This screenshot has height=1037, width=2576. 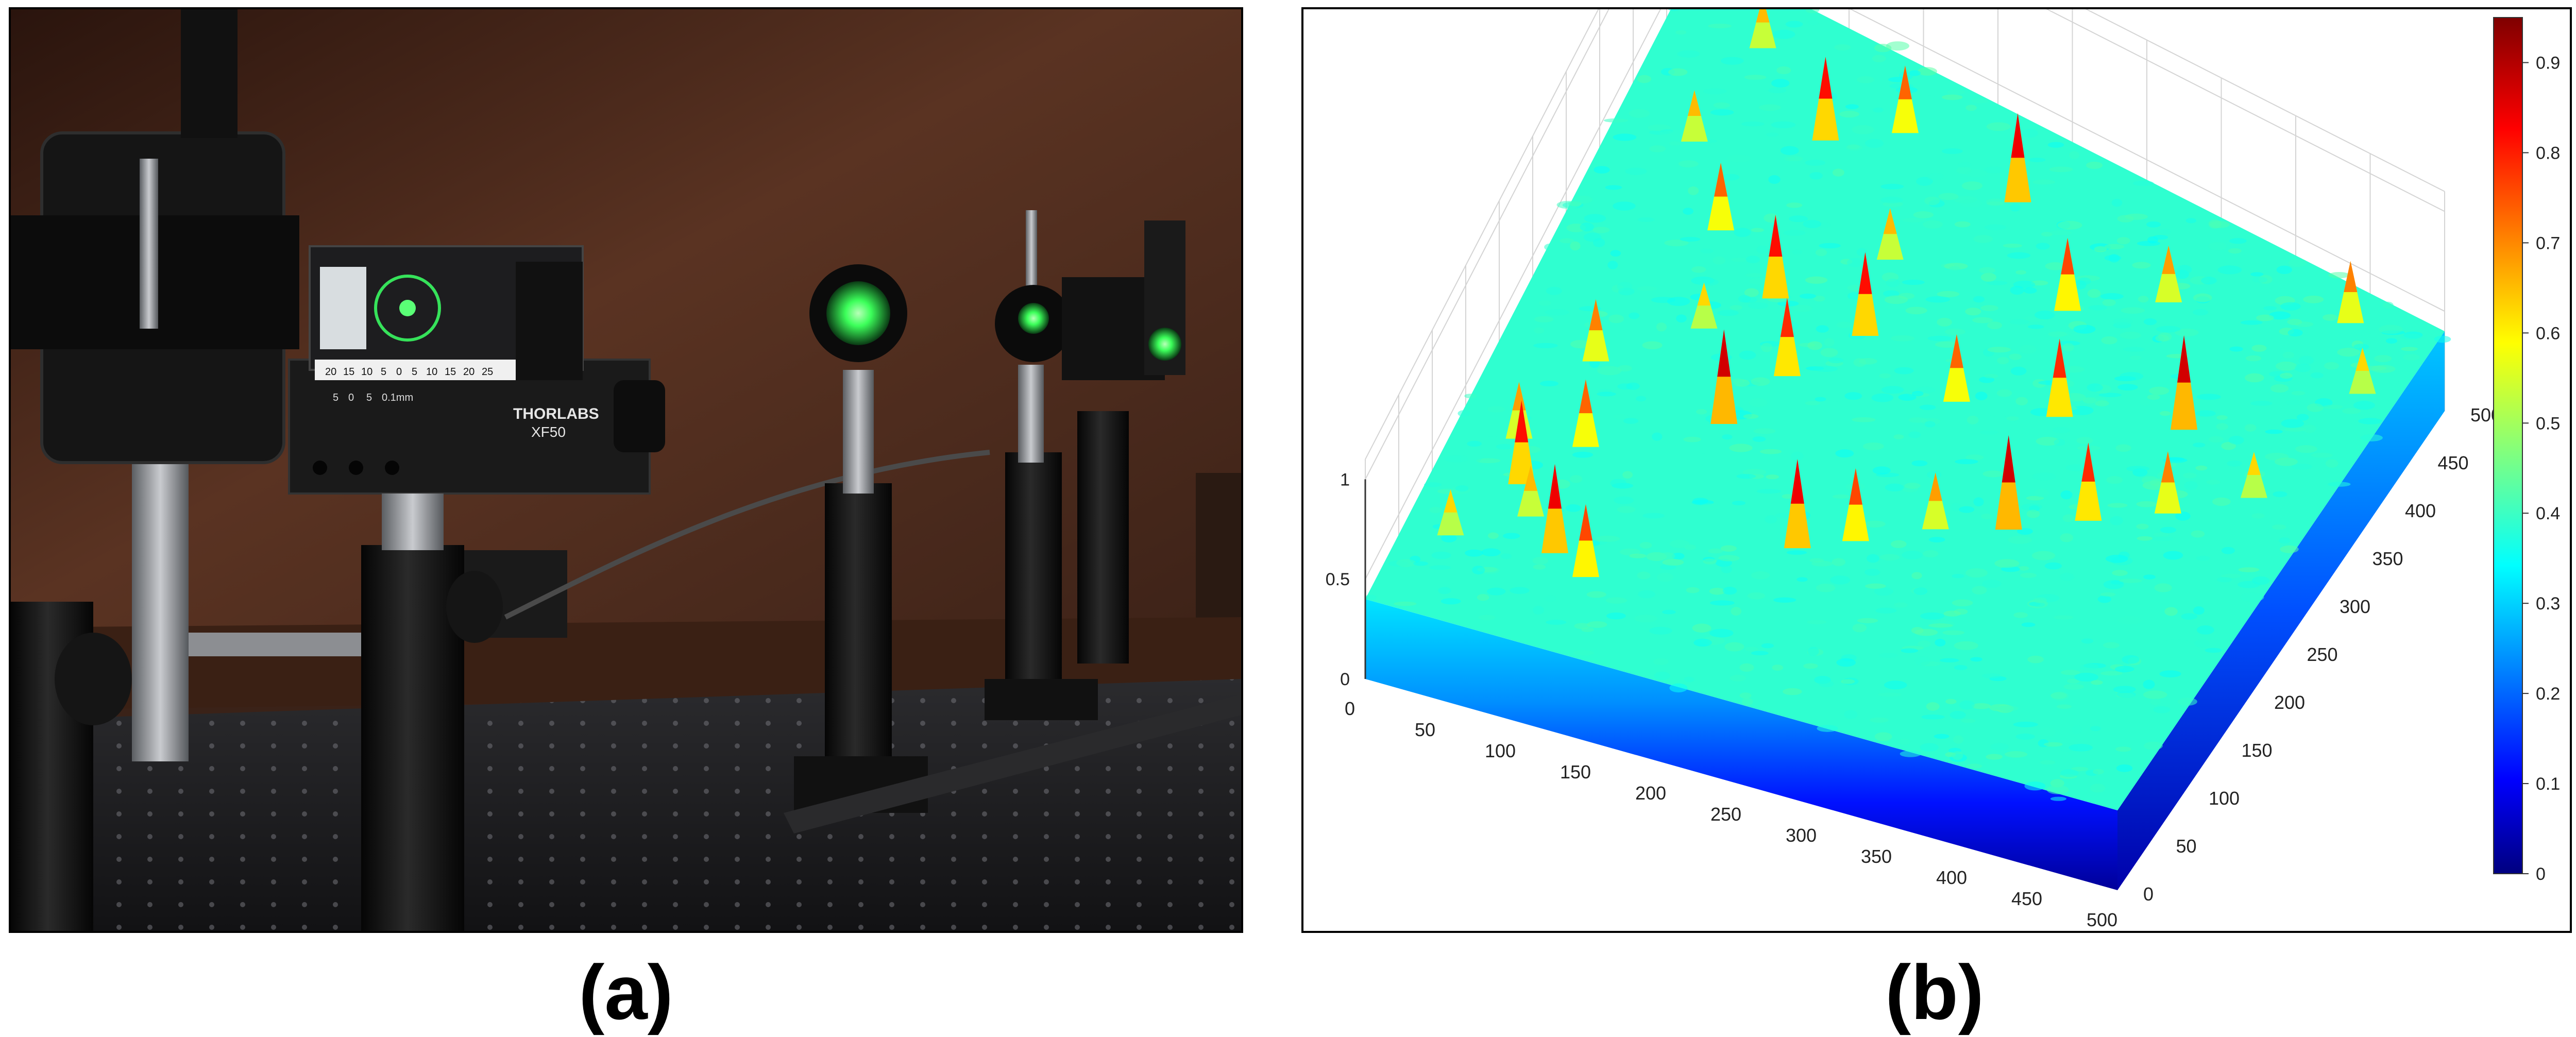 I want to click on y-tick-label: 450, so click(x=2453, y=462).